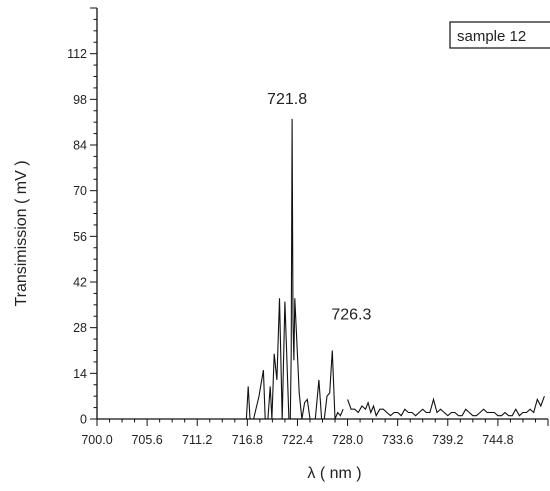  Describe the element at coordinates (80, 283) in the screenshot. I see `y-tick-label: 42` at that location.